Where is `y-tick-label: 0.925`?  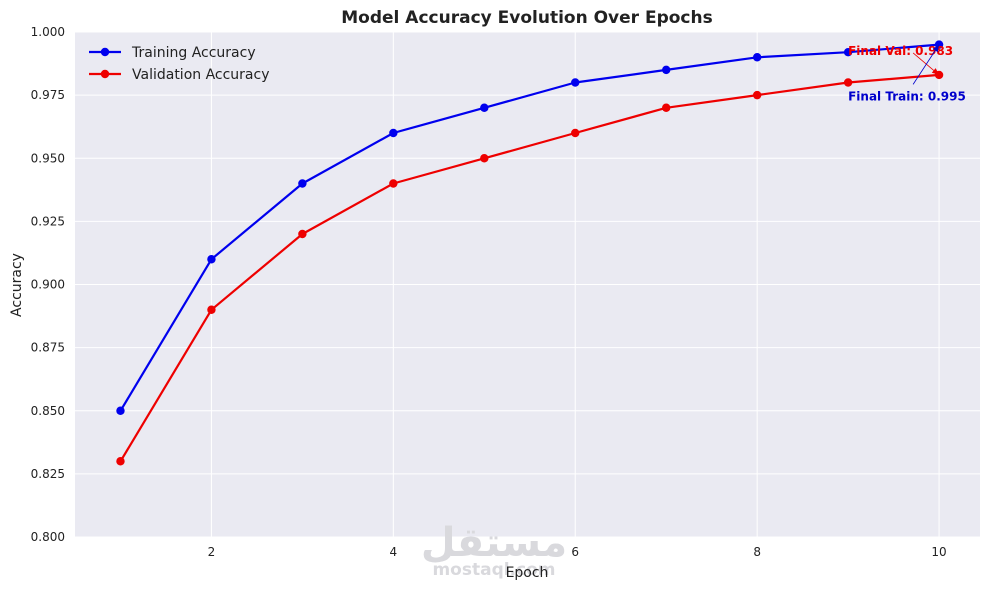 y-tick-label: 0.925 is located at coordinates (48, 221).